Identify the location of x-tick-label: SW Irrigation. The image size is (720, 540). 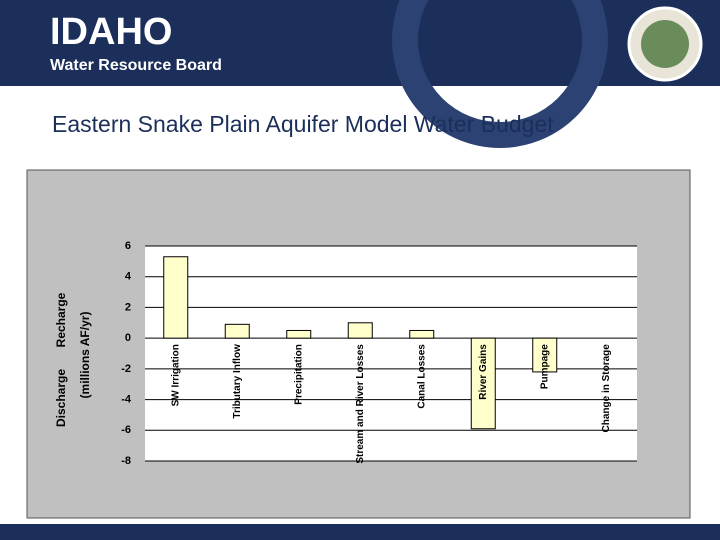
(175, 375).